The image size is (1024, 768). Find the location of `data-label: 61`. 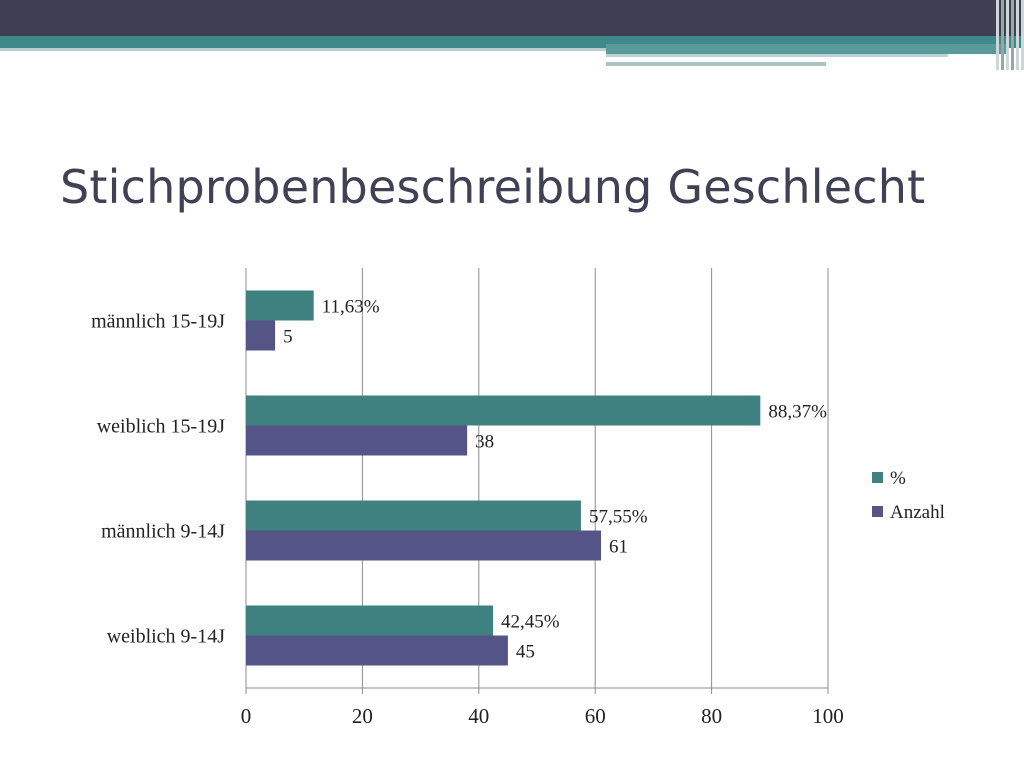

data-label: 61 is located at coordinates (618, 547).